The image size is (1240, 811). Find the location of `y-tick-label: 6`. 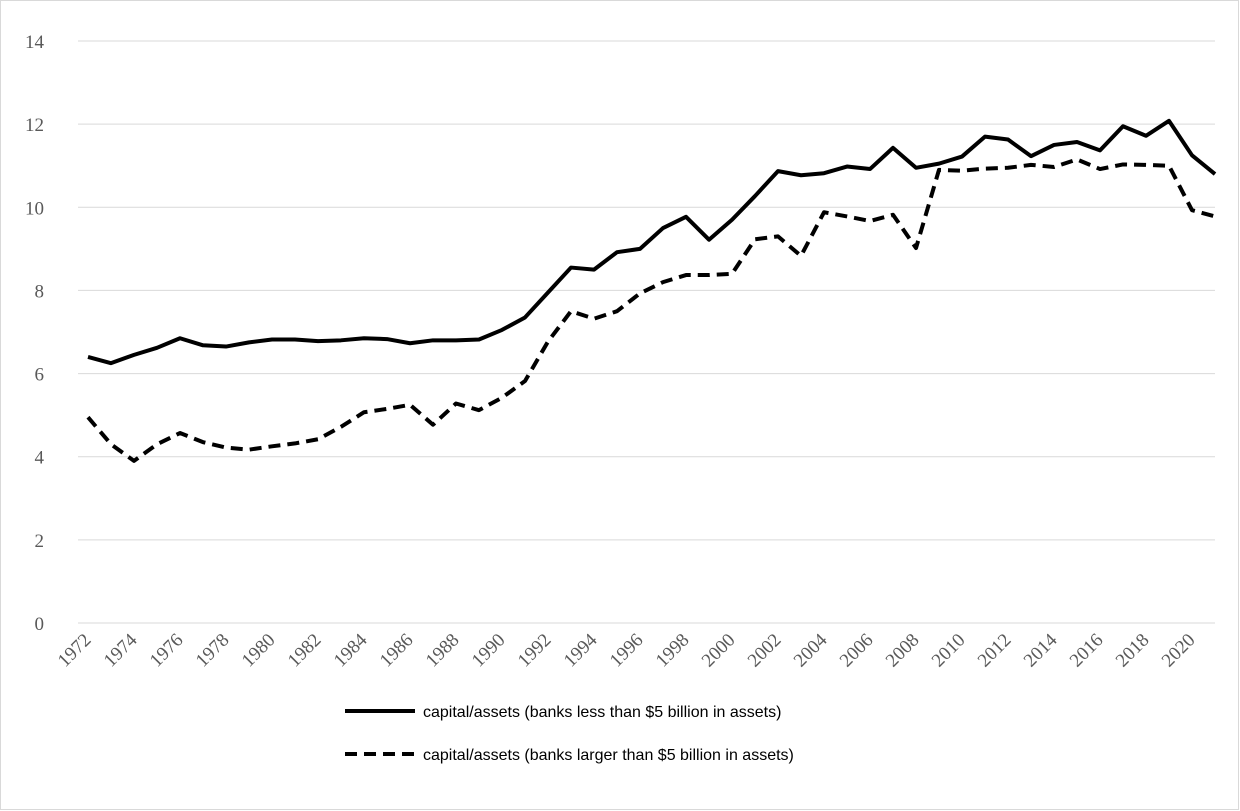

y-tick-label: 6 is located at coordinates (40, 375).